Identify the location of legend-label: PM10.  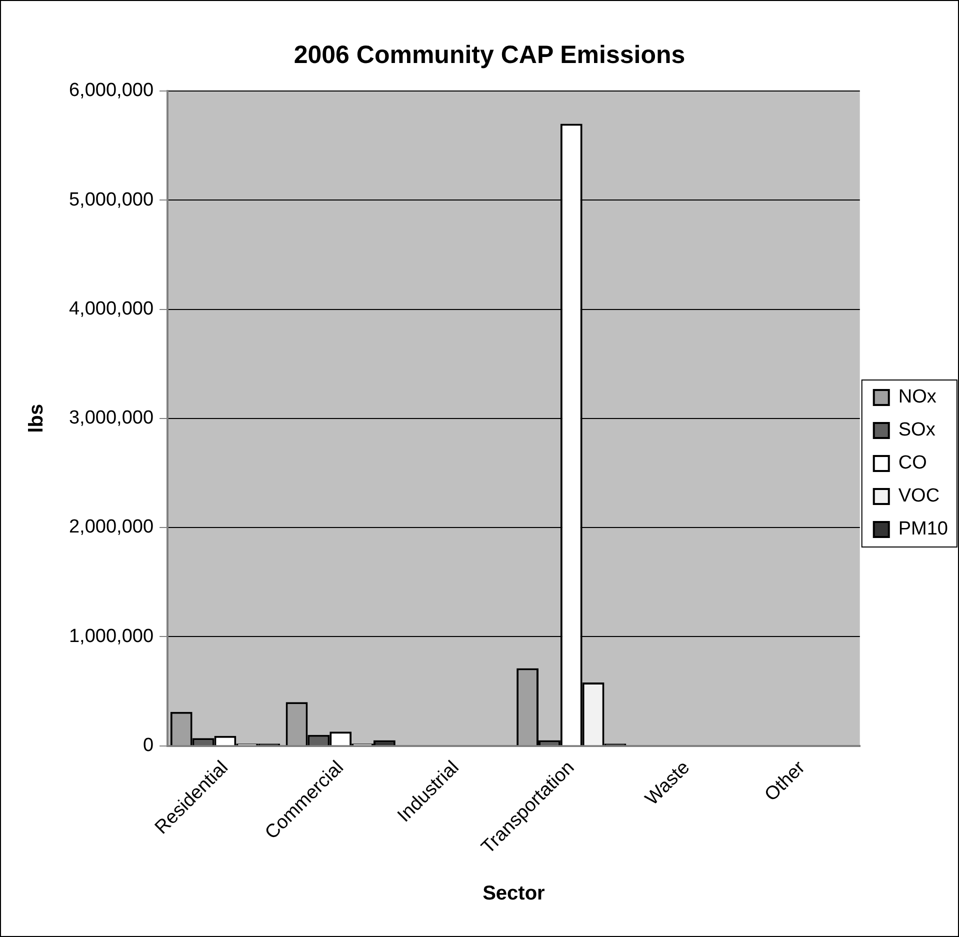
(923, 529).